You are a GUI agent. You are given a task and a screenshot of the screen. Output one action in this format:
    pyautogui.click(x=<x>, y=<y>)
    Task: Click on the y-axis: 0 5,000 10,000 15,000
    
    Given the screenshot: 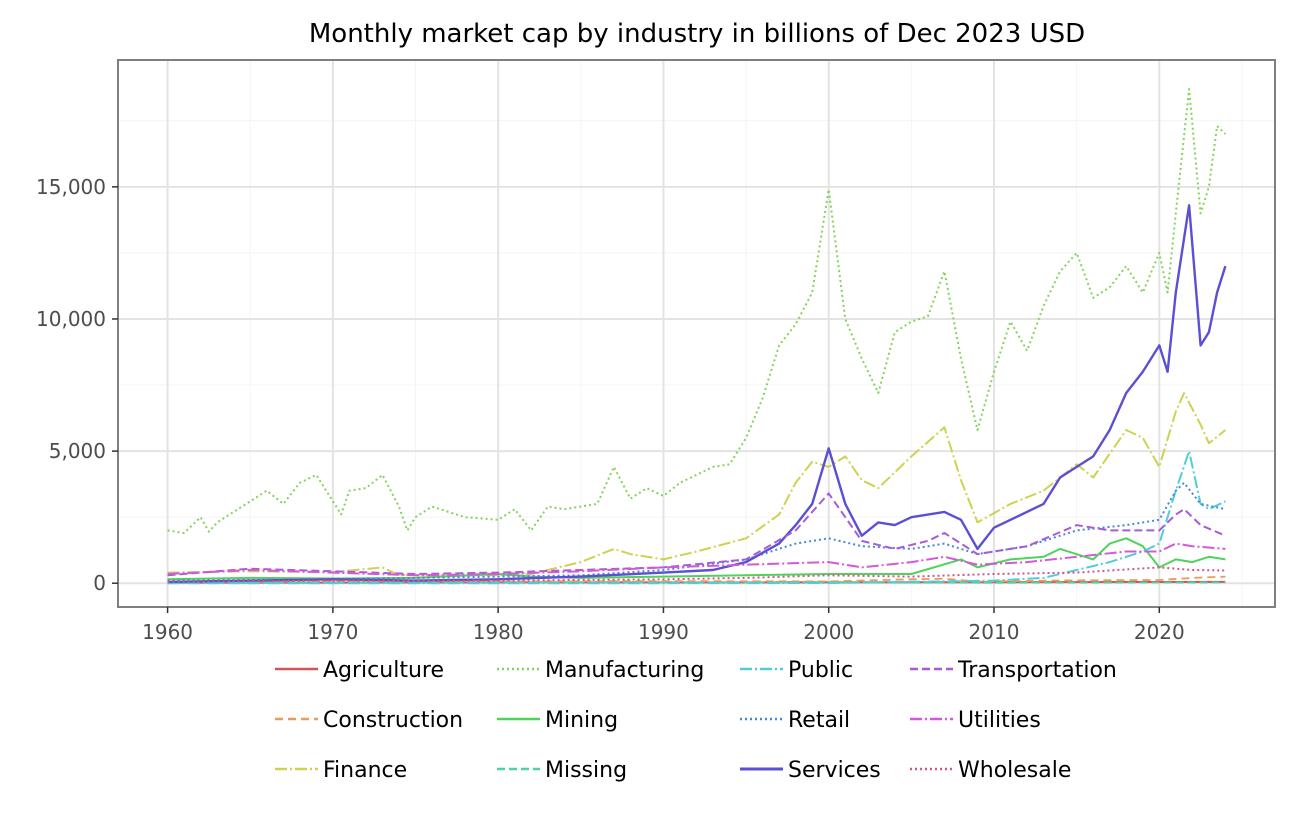 What is the action you would take?
    pyautogui.click(x=77, y=385)
    